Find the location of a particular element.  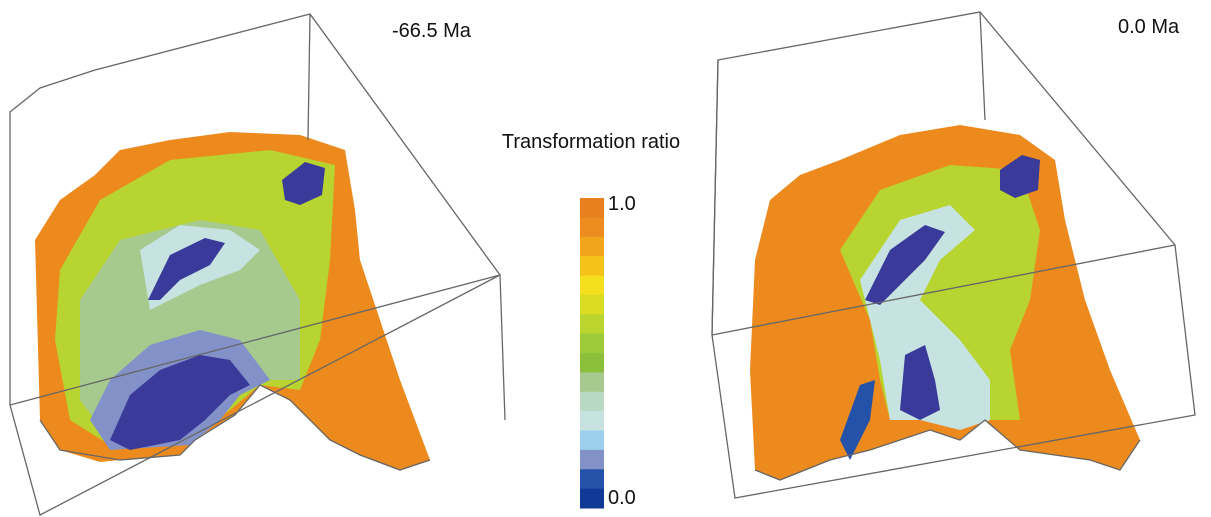

panel-label: 0.0 Ma is located at coordinates (1149, 27).